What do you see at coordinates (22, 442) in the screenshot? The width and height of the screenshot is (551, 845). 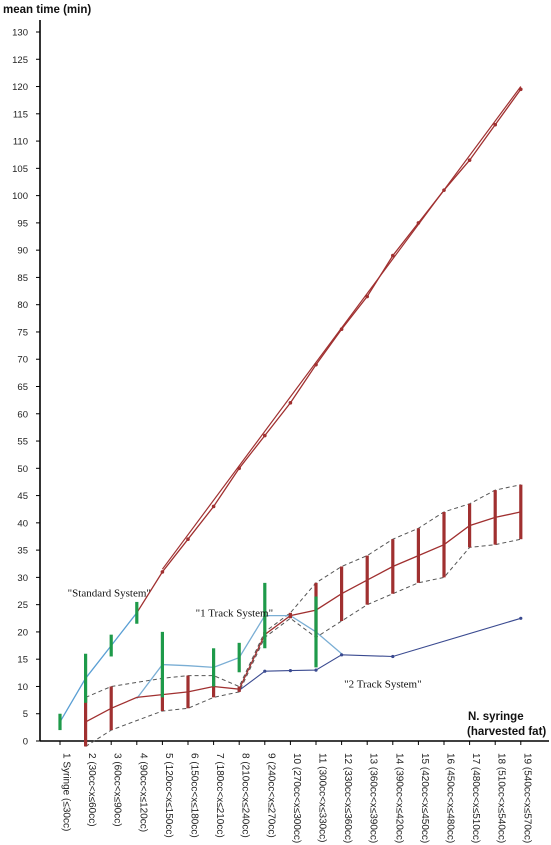 I see `y-tick-label: 55` at bounding box center [22, 442].